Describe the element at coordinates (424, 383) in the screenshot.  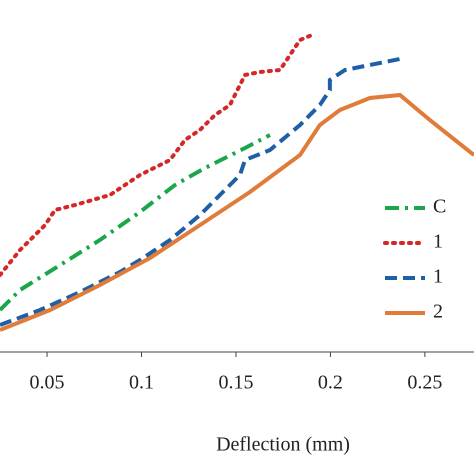
I see `x-tick-label: 0.25` at that location.